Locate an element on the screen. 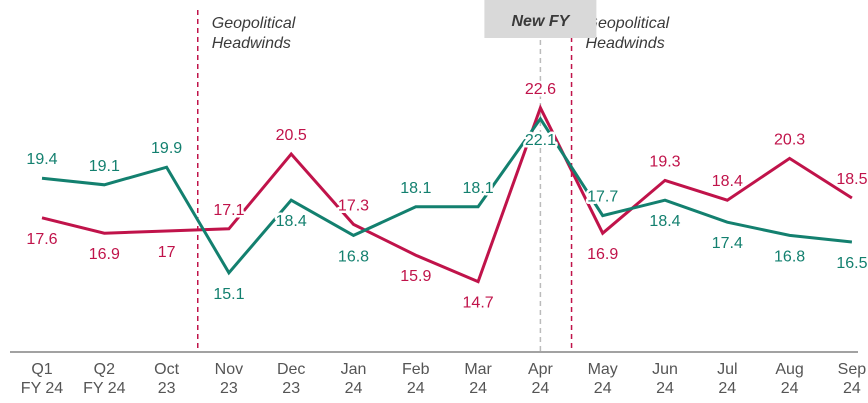 The image size is (868, 403). data-label: 17.7 is located at coordinates (602, 197).